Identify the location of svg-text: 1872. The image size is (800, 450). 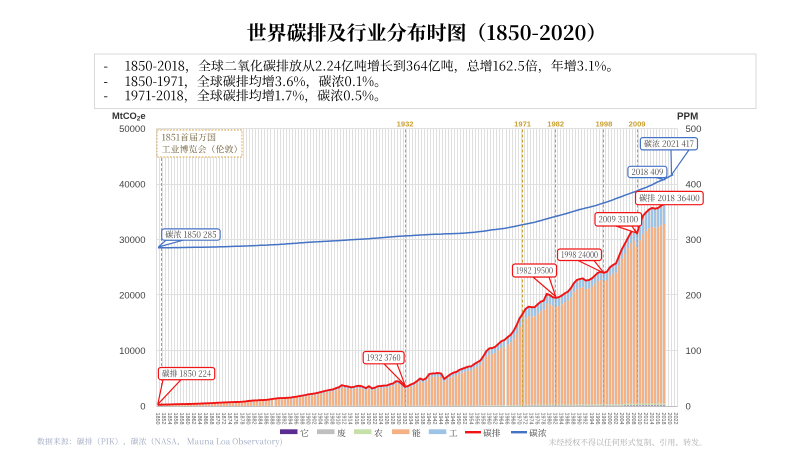
(223, 419).